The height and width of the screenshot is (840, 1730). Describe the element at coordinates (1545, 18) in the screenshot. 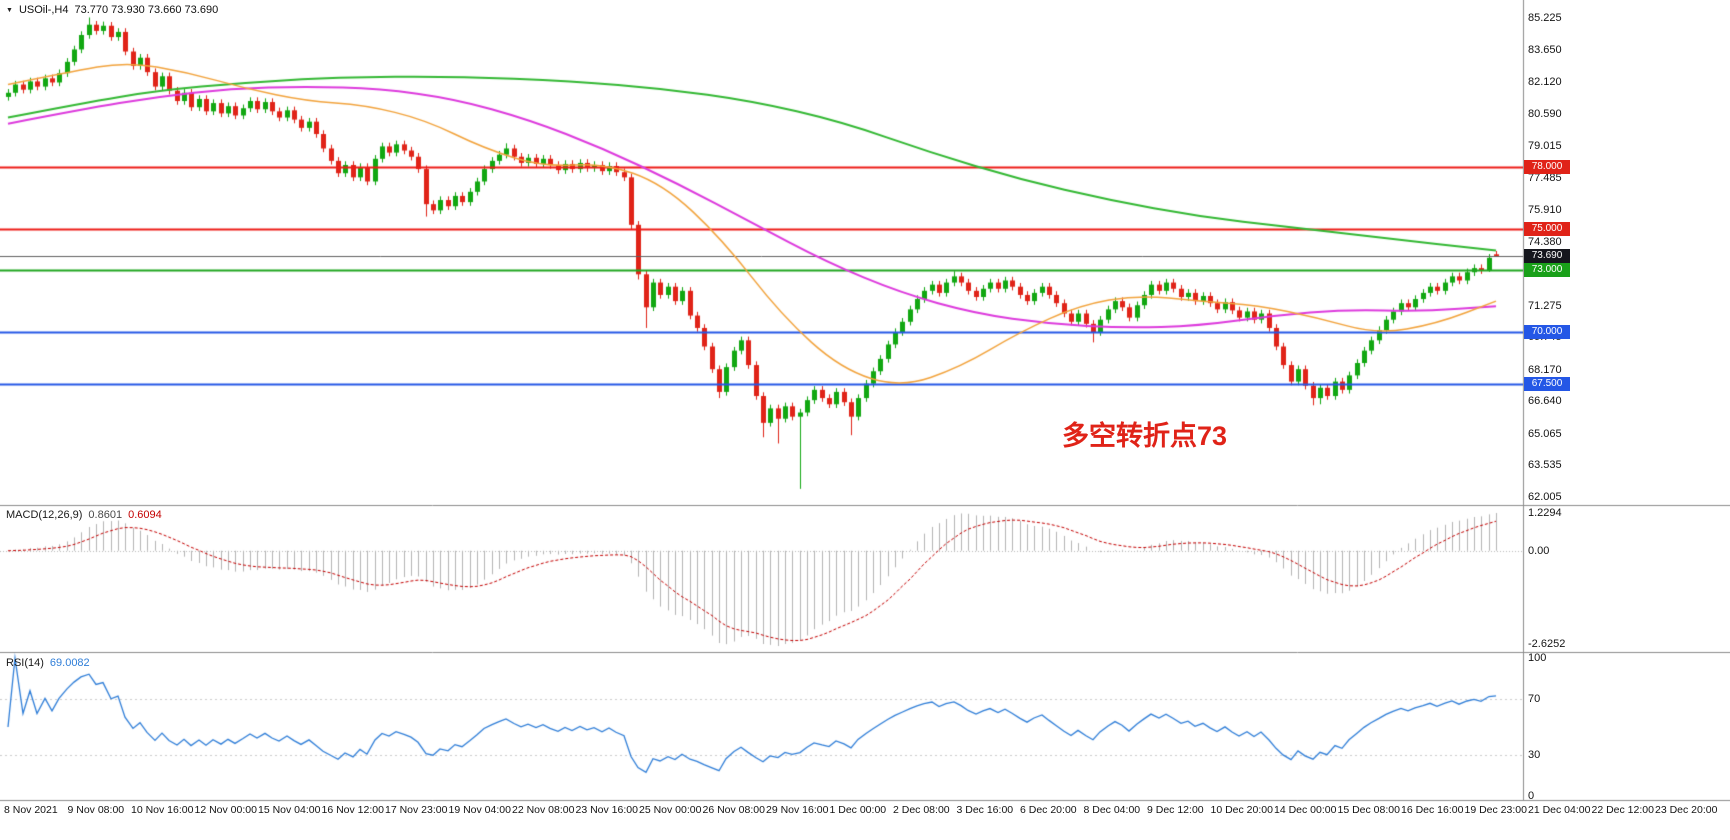

I see `price-axis-label: 85.225` at that location.